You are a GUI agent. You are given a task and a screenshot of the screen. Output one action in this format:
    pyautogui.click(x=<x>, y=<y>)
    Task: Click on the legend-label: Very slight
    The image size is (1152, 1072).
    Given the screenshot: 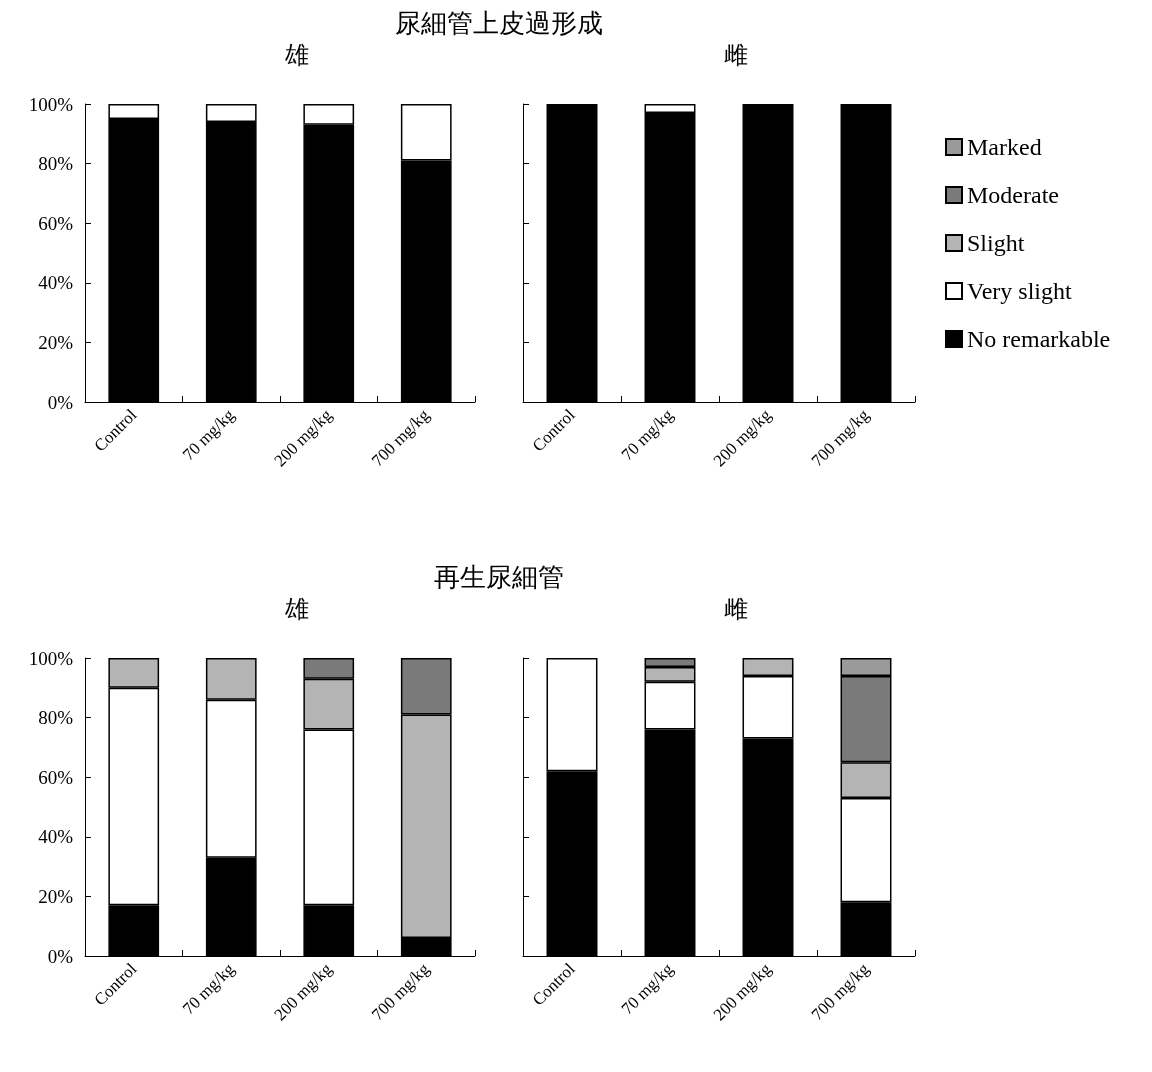 What is the action you would take?
    pyautogui.click(x=1019, y=291)
    